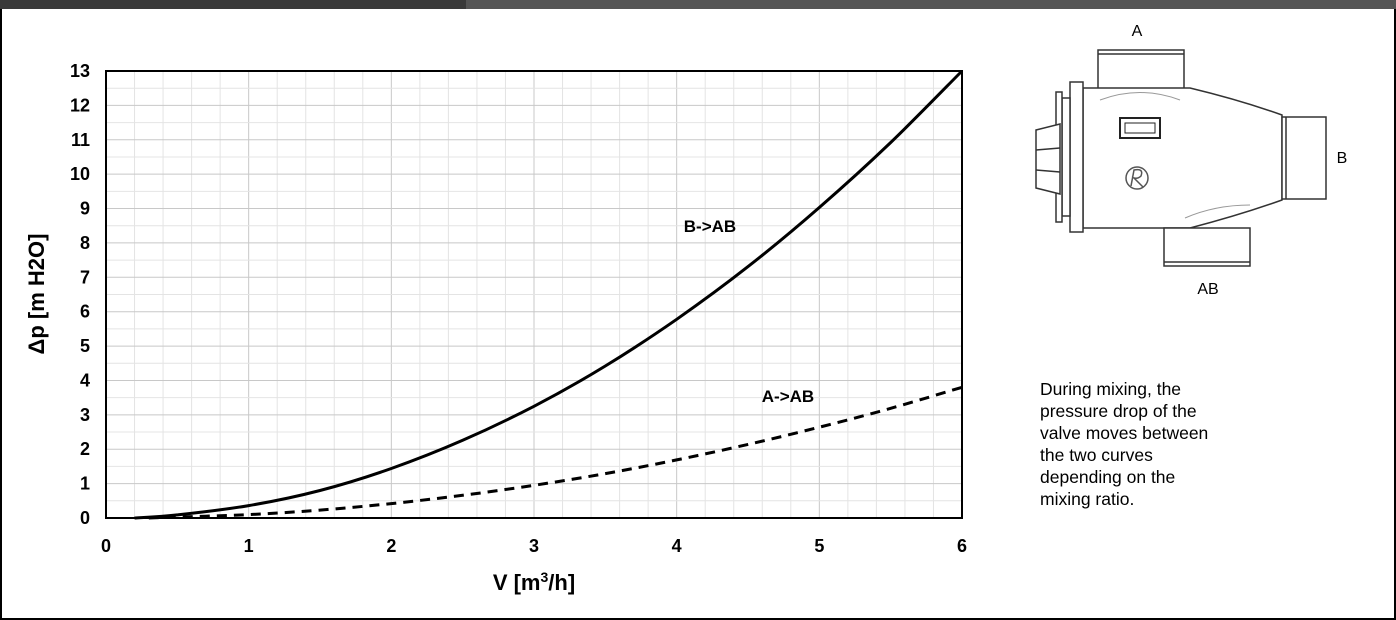 The width and height of the screenshot is (1396, 620). I want to click on port-ab-pipe, so click(1207, 247).